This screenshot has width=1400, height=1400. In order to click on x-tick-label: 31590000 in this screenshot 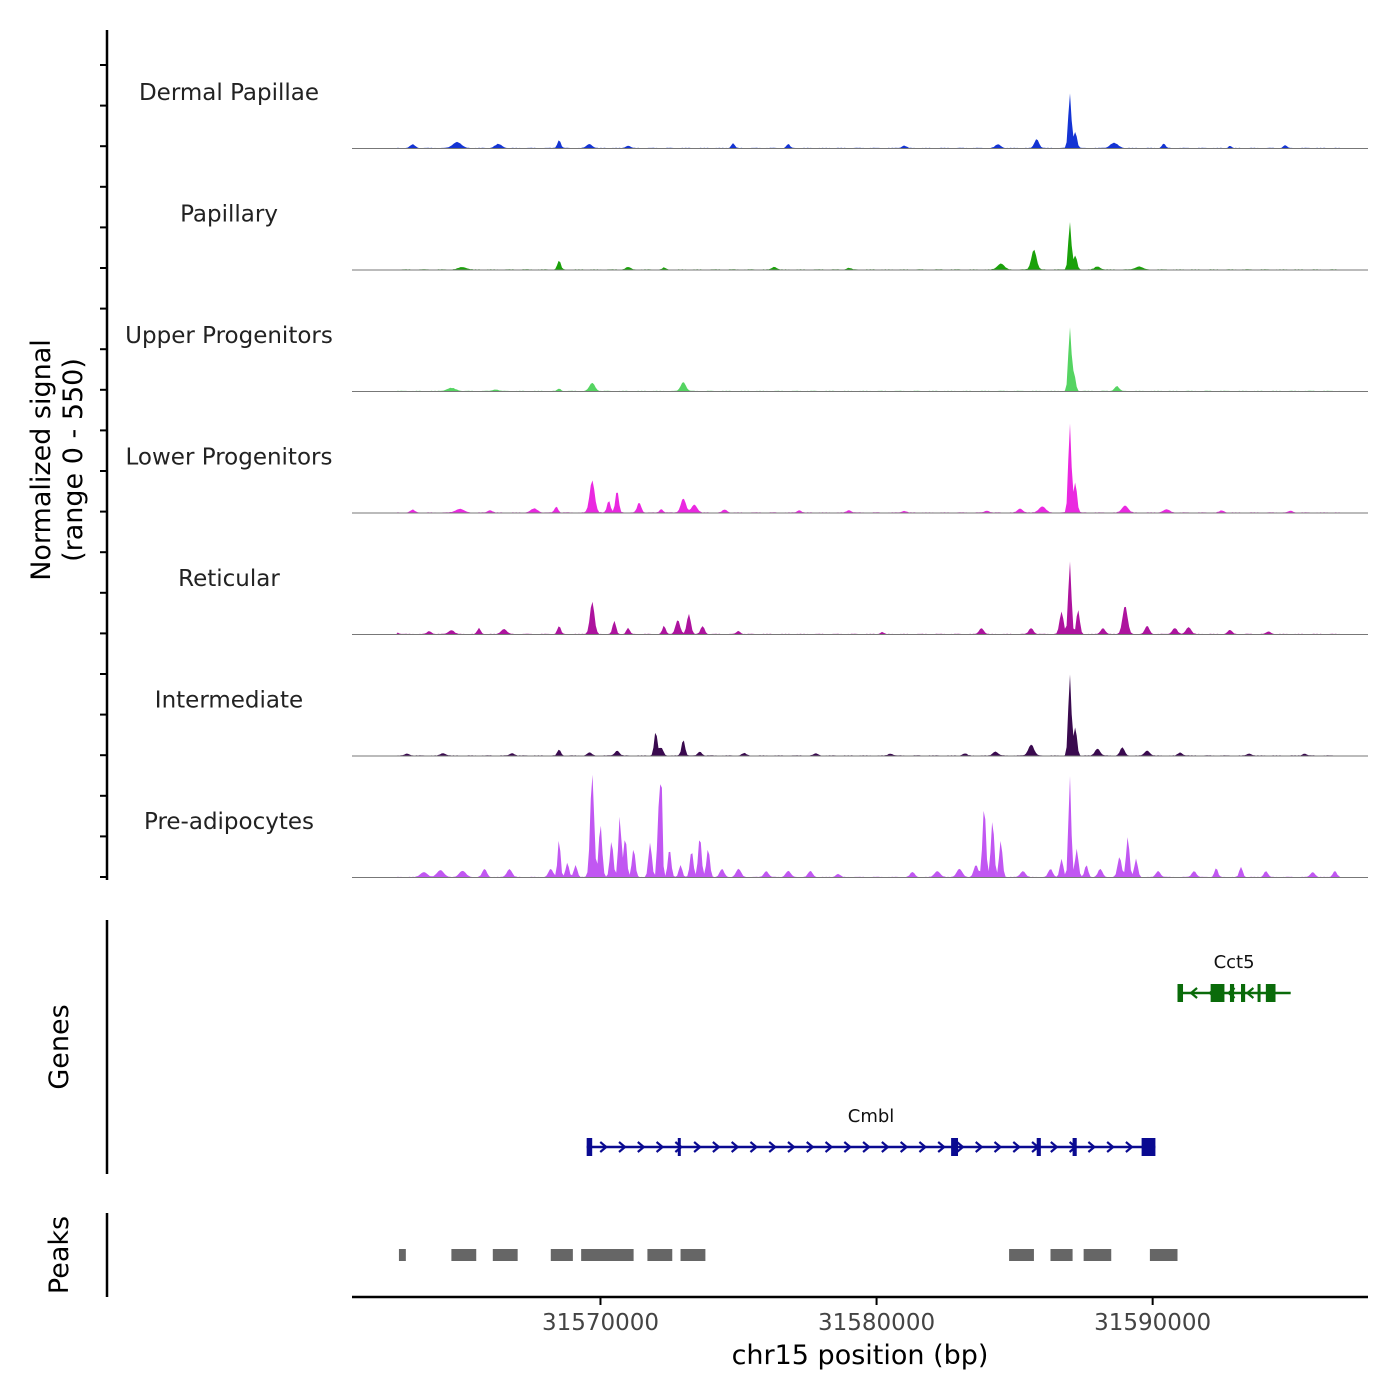, I will do `click(1152, 1323)`.